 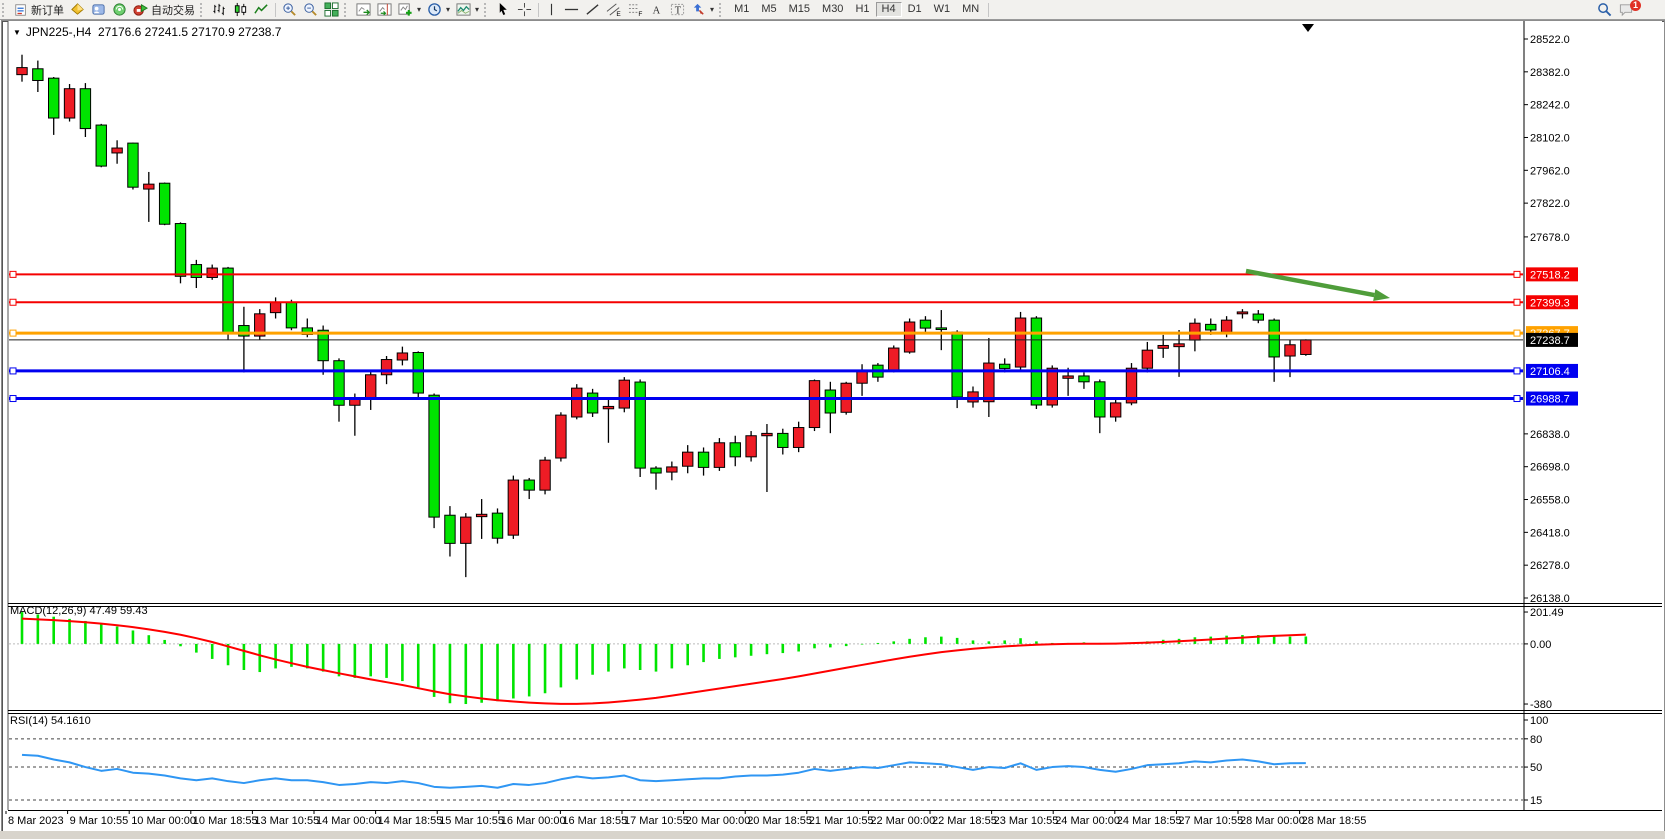 I want to click on svg-text: 27678.0, so click(x=1550, y=238).